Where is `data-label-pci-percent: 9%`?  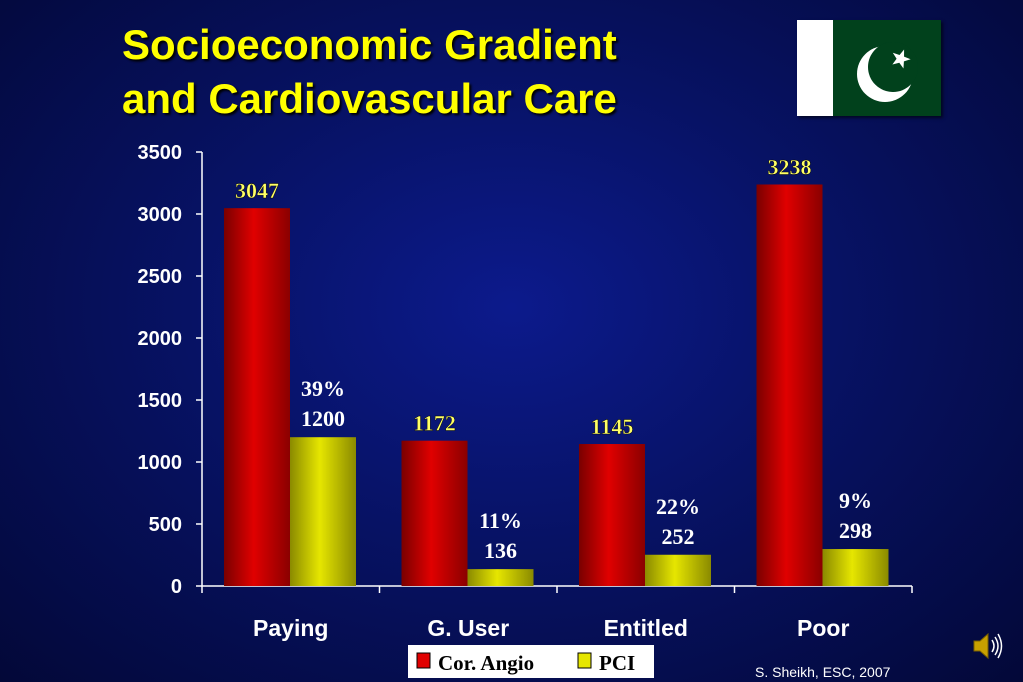 data-label-pci-percent: 9% is located at coordinates (855, 500).